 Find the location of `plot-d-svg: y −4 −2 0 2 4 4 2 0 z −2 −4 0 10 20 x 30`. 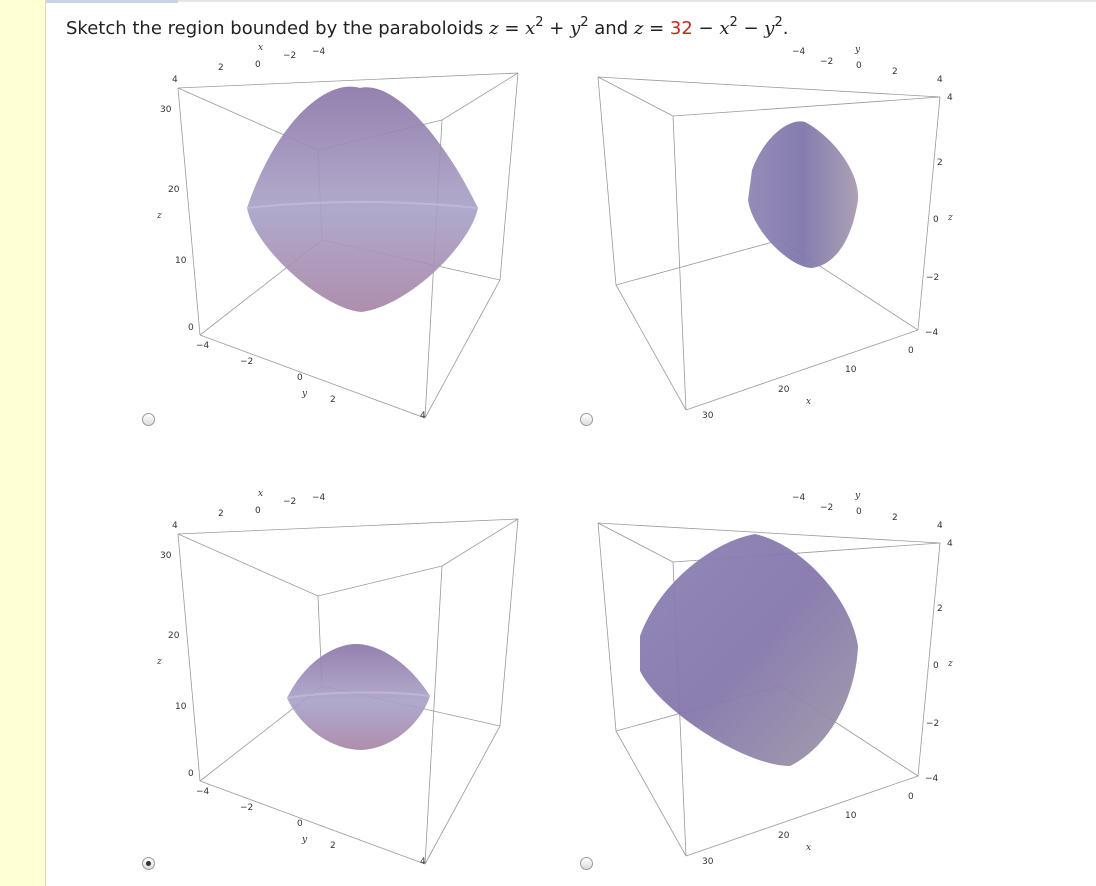

plot-d-svg: y −4 −2 0 2 4 4 2 0 z −2 −4 0 10 20 x 30 is located at coordinates (775, 679).